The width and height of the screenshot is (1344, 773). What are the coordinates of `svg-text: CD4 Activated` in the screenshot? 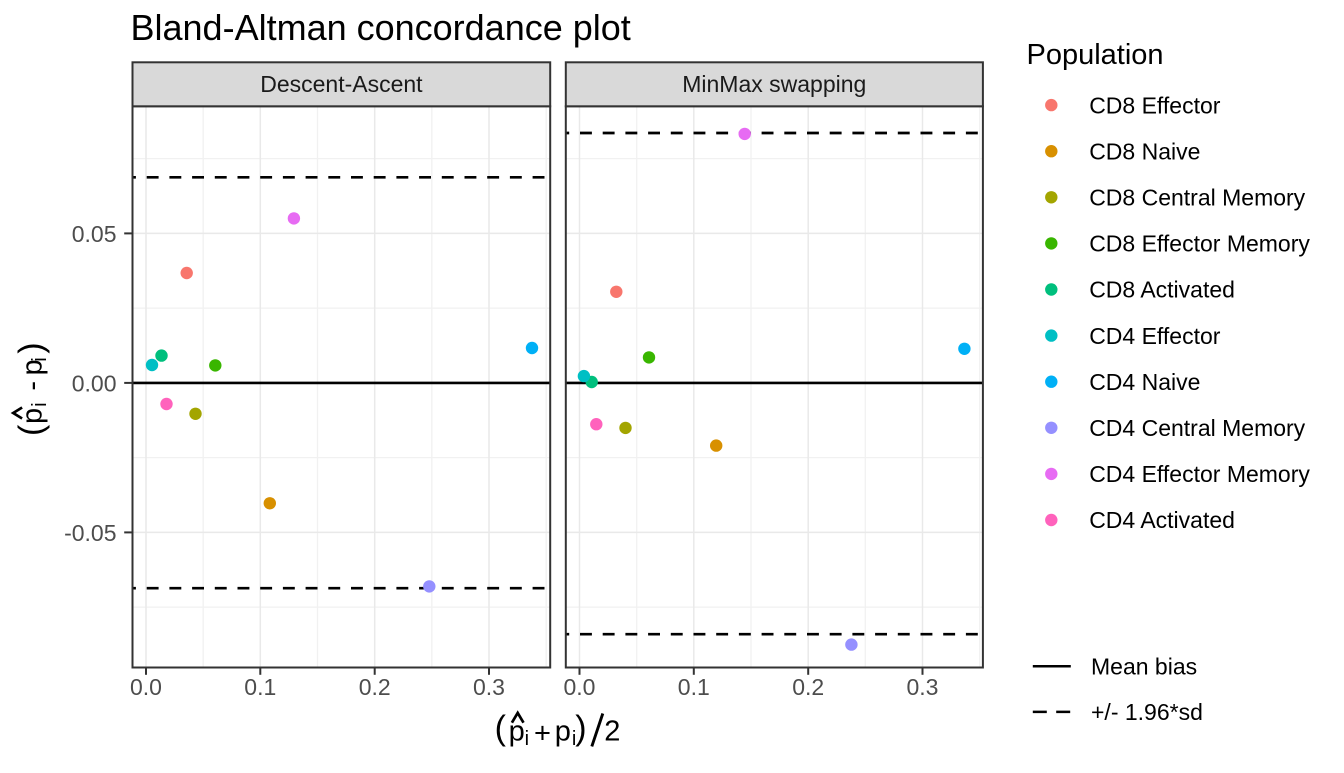 It's located at (1162, 520).